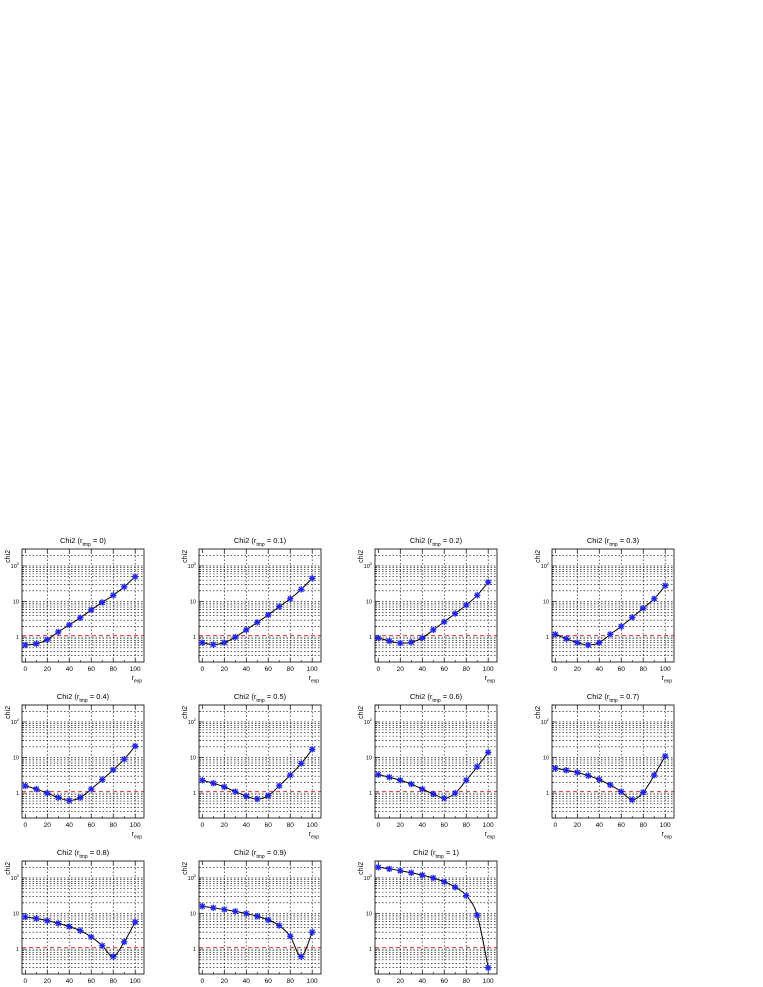 This screenshot has height=987, width=763. Describe the element at coordinates (99, 852) in the screenshot. I see `title-post: = 0.8)` at that location.